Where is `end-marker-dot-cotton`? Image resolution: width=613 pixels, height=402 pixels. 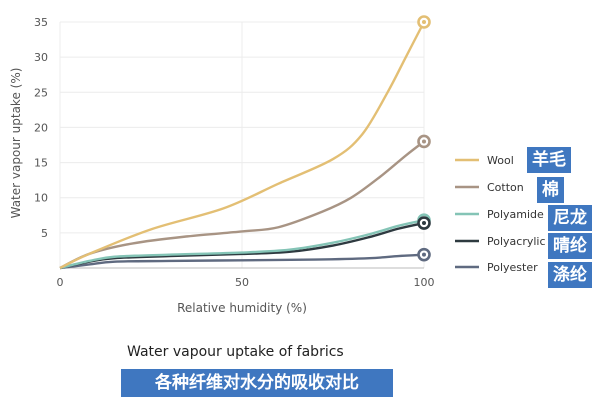 end-marker-dot-cotton is located at coordinates (424, 141).